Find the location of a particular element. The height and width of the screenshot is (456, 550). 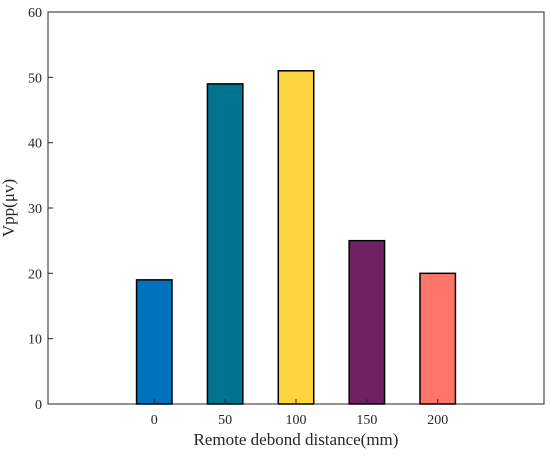

x-tick-label: 150 is located at coordinates (366, 420).